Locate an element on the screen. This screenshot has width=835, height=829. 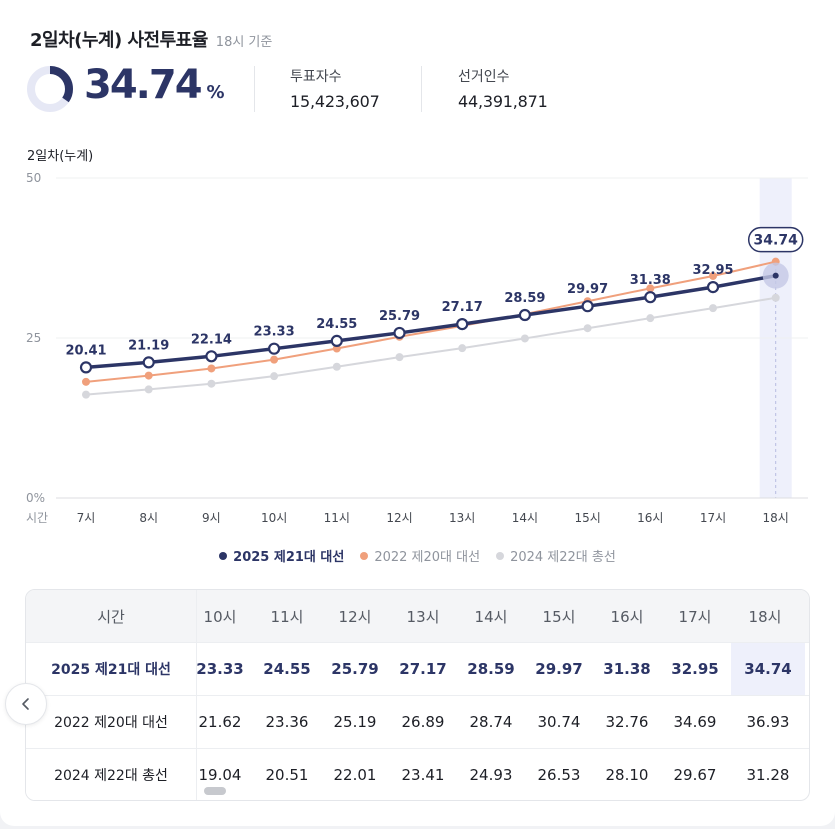
turnout-rate-value: 34.74 is located at coordinates (143, 85).